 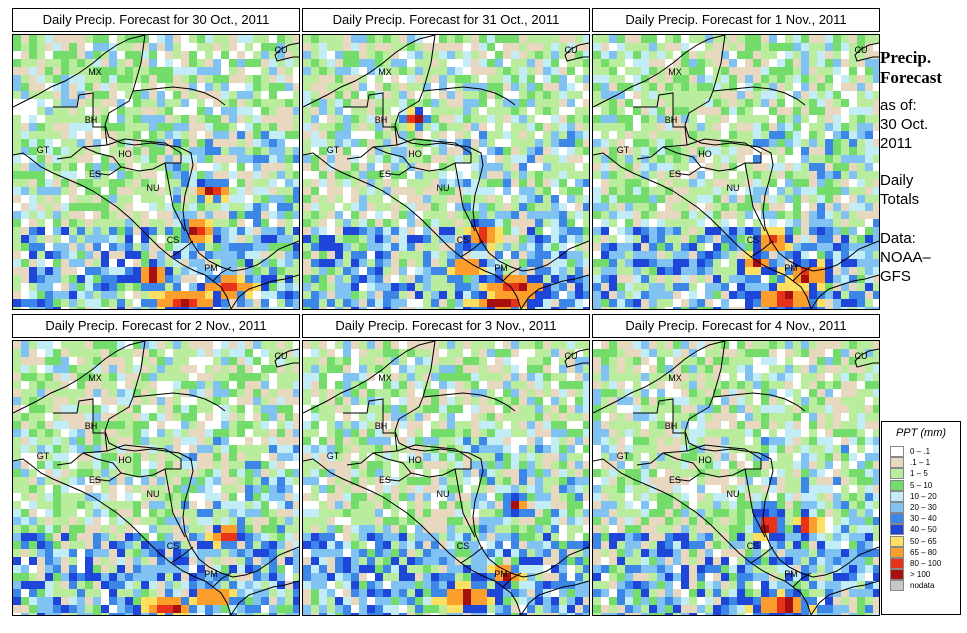 I want to click on legend-item: 65 – 80, so click(x=925, y=552).